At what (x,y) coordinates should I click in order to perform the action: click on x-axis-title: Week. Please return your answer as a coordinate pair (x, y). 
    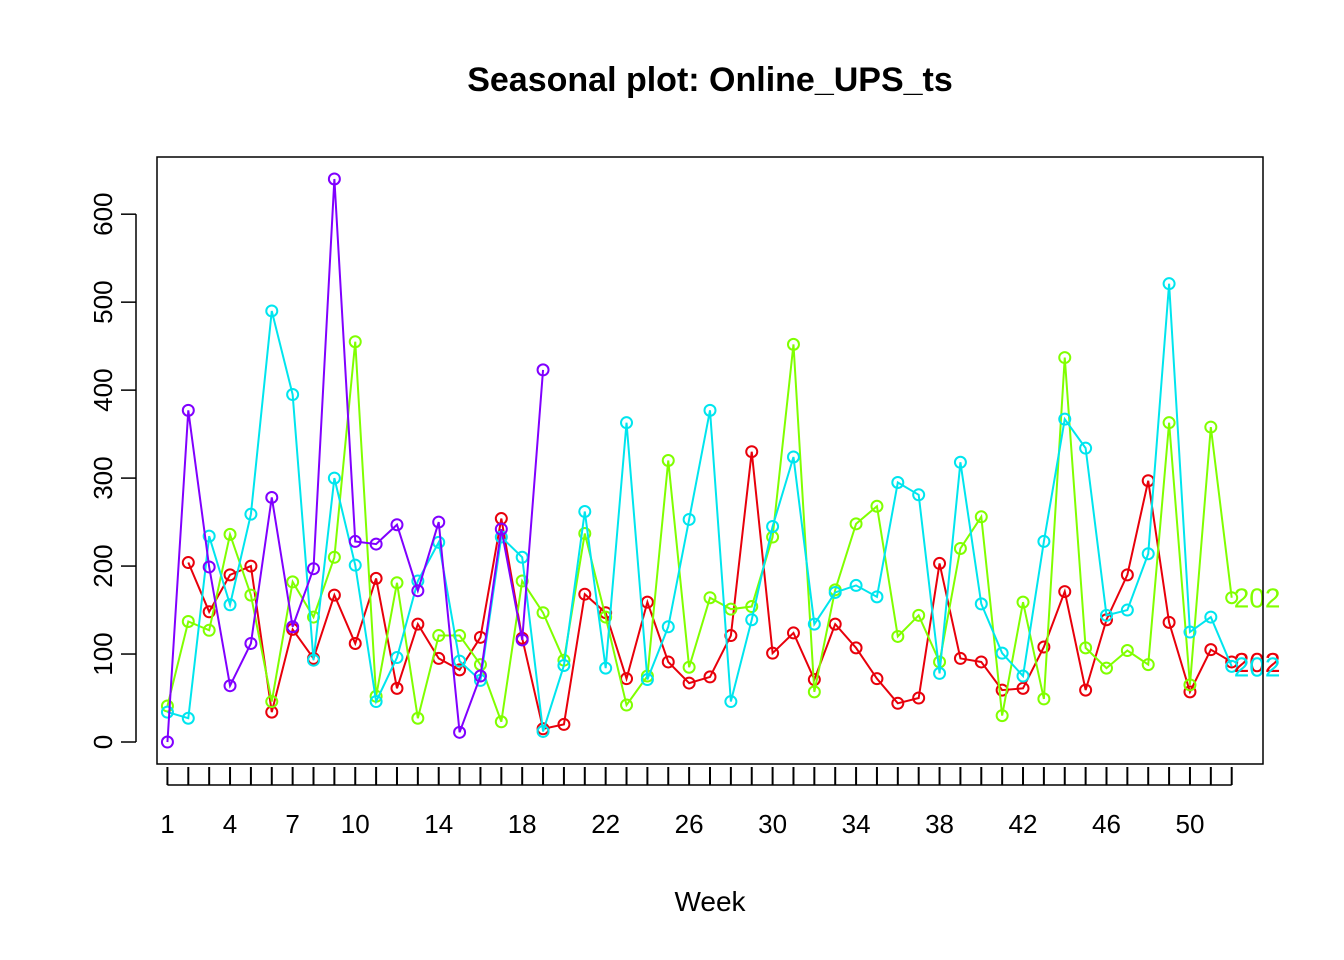
    Looking at the image, I should click on (710, 901).